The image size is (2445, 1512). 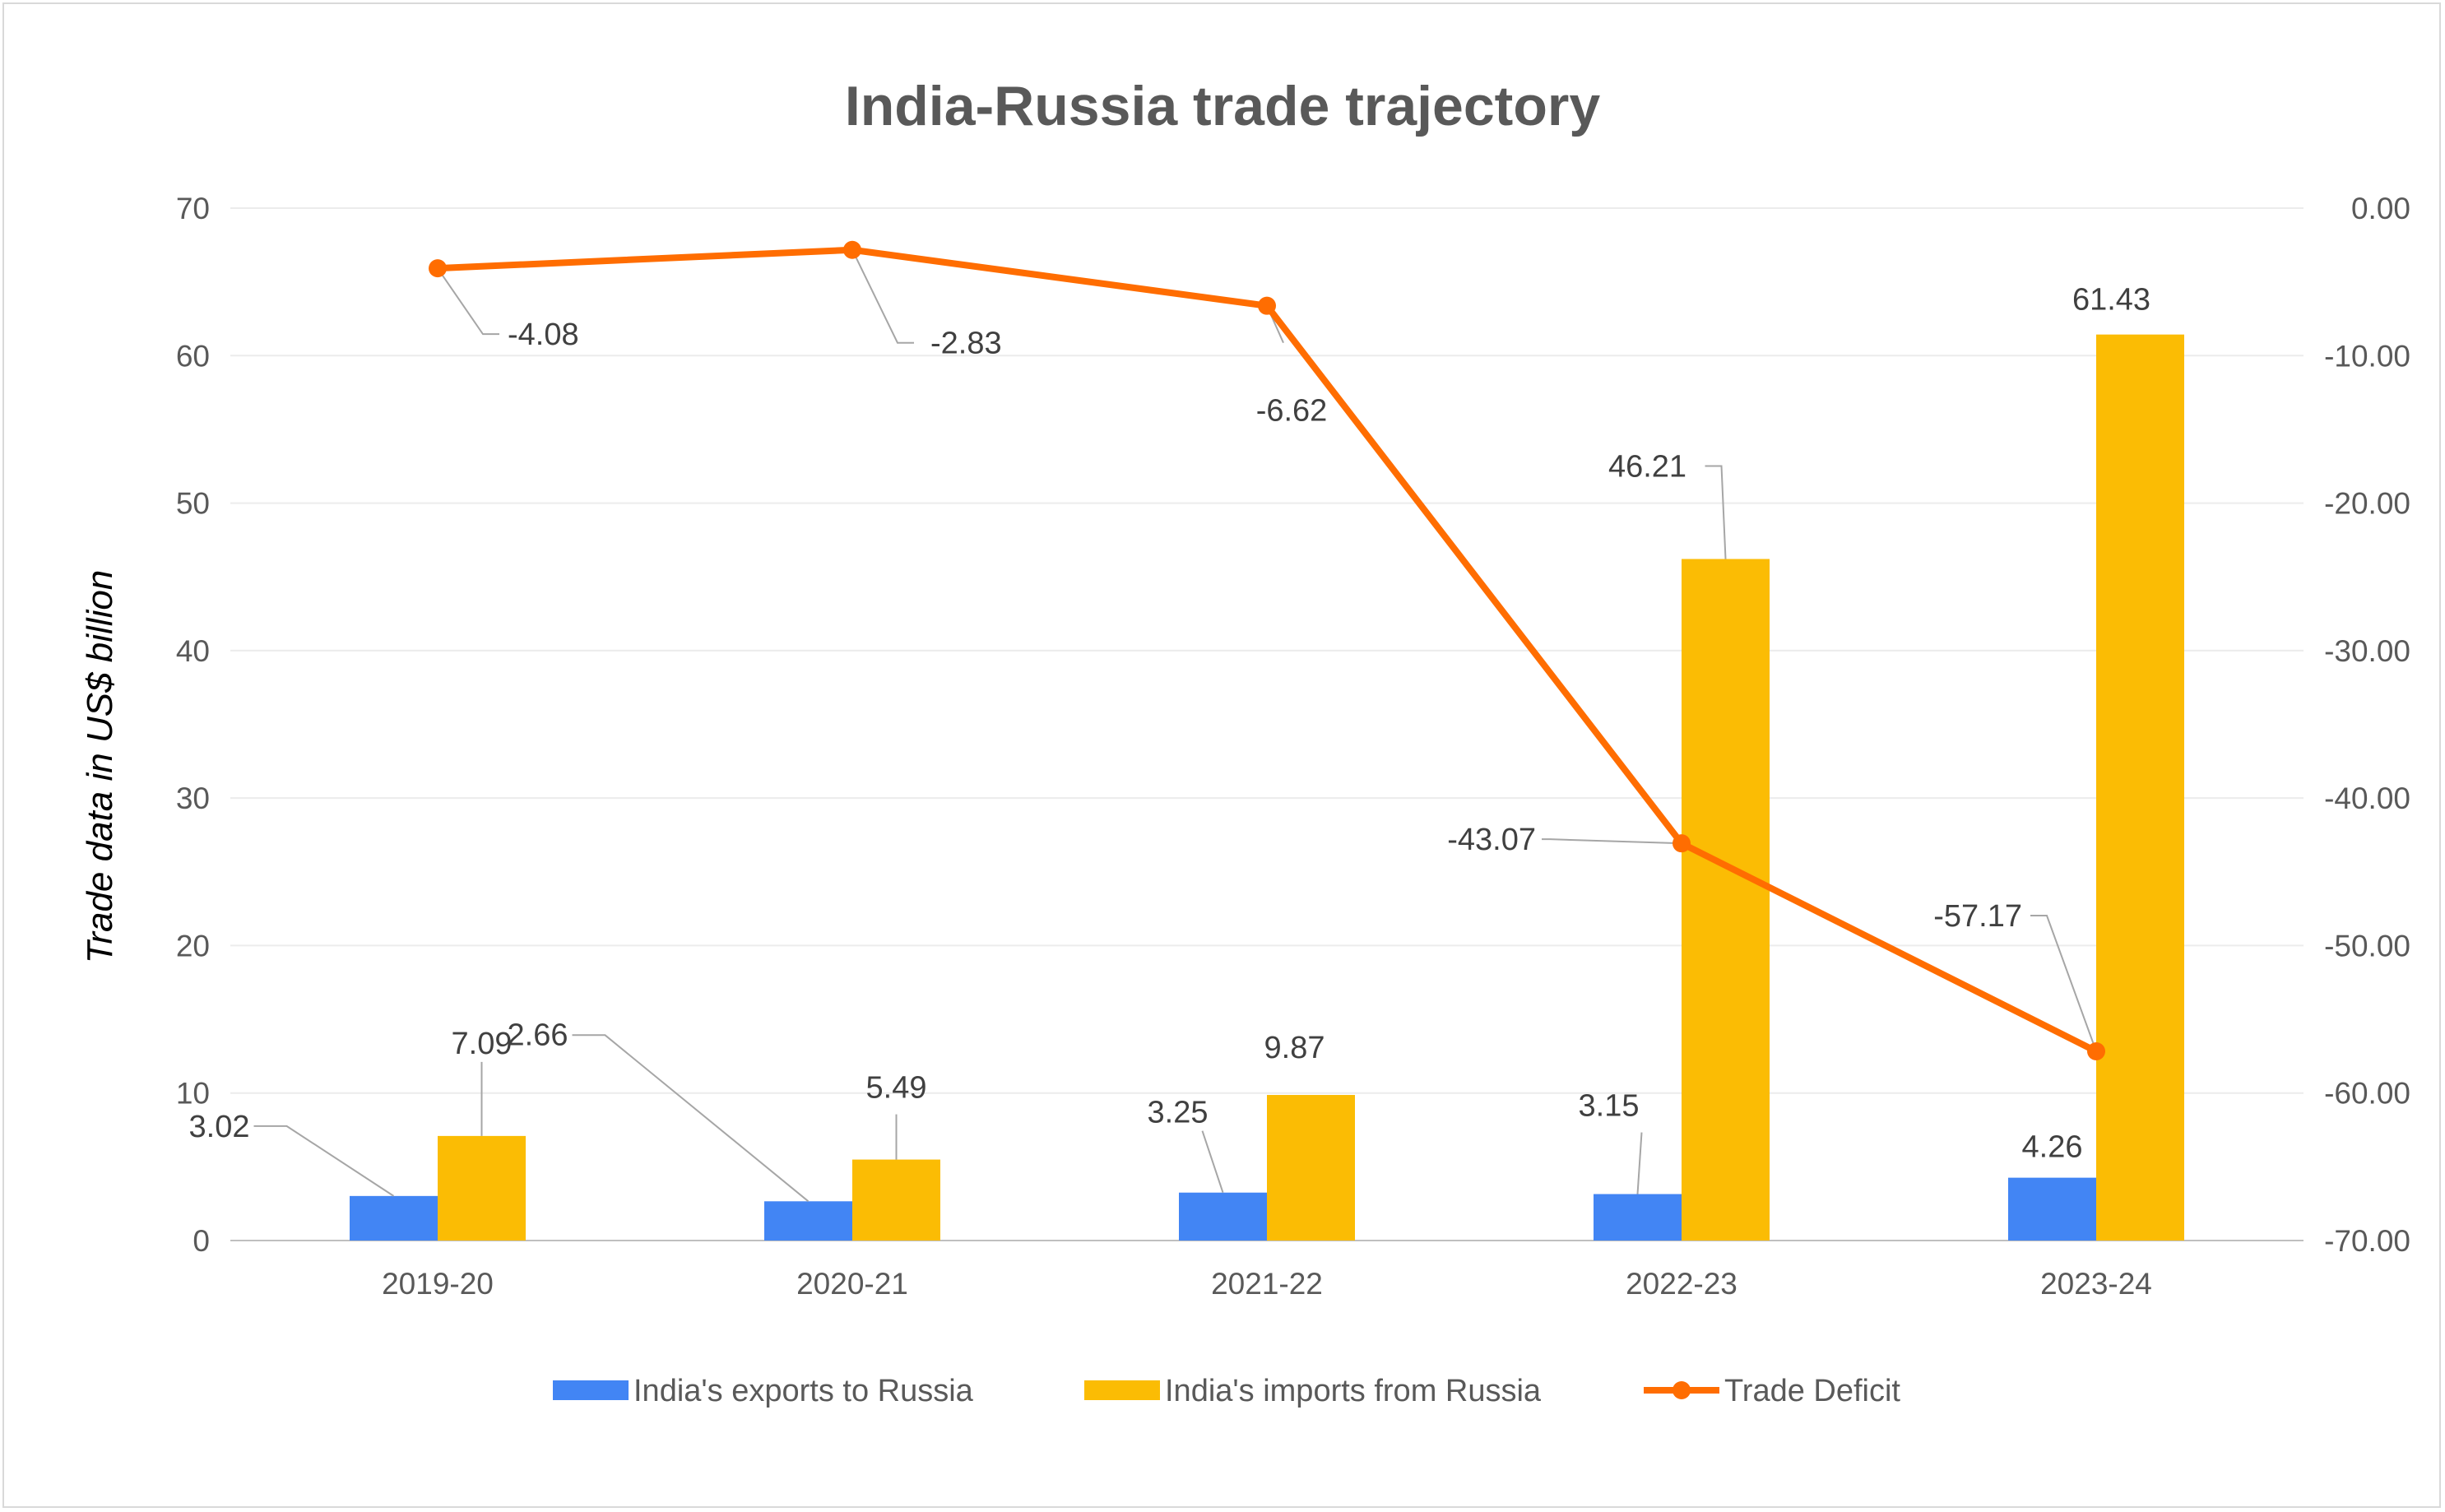 What do you see at coordinates (1647, 467) in the screenshot?
I see `import-data-label: 46.21` at bounding box center [1647, 467].